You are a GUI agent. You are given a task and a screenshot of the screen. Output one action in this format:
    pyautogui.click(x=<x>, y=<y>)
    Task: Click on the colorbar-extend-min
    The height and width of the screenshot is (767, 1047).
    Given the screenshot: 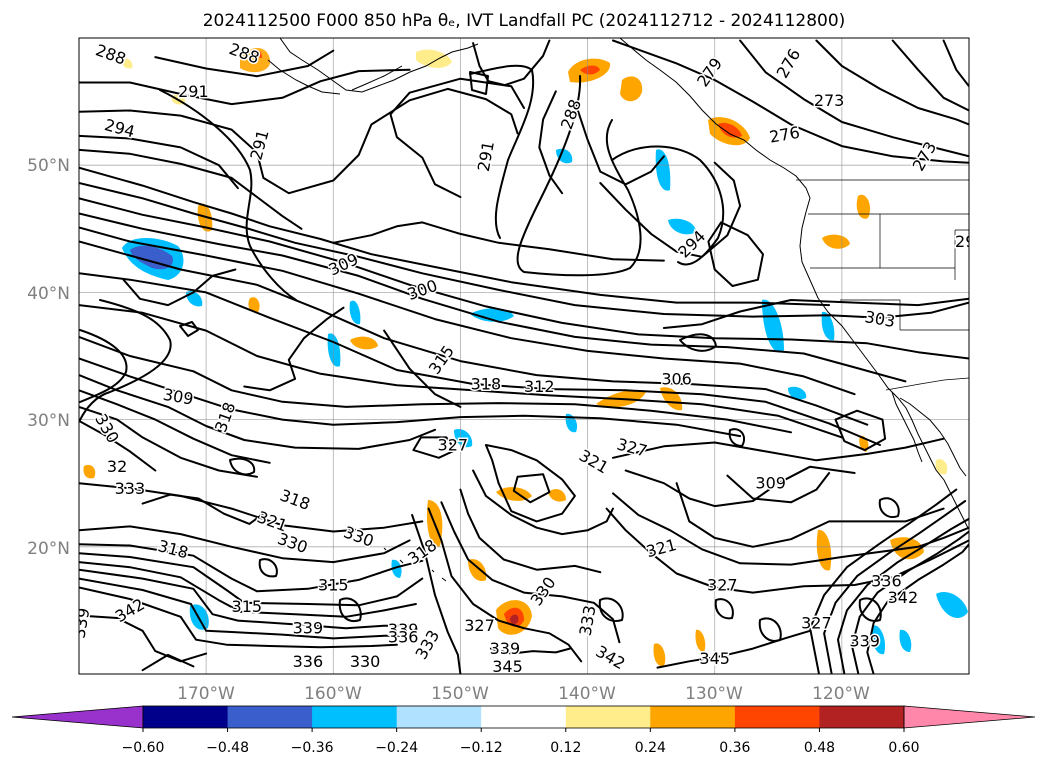 What is the action you would take?
    pyautogui.click(x=77, y=717)
    